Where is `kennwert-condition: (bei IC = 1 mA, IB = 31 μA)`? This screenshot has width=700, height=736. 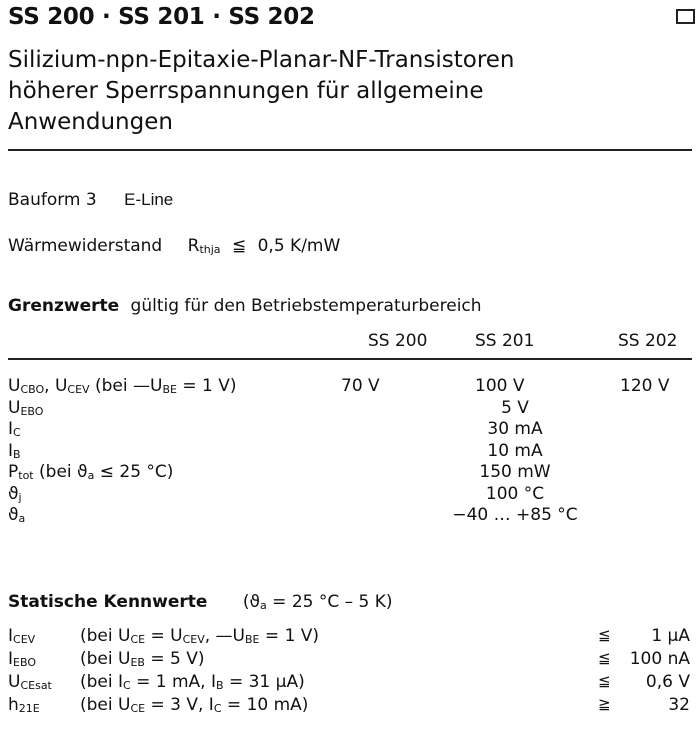 kennwert-condition: (bei IC = 1 mA, IB = 31 μA) is located at coordinates (192, 683).